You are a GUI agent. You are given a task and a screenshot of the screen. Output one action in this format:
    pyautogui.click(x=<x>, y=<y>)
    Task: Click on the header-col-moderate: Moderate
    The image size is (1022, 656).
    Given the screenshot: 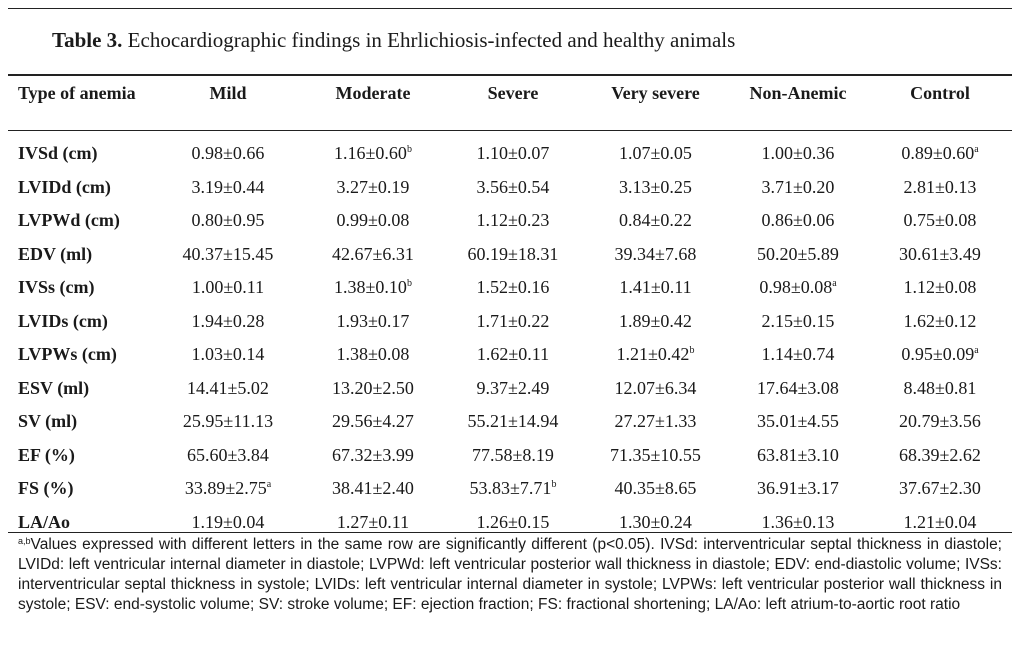 What is the action you would take?
    pyautogui.click(x=373, y=93)
    